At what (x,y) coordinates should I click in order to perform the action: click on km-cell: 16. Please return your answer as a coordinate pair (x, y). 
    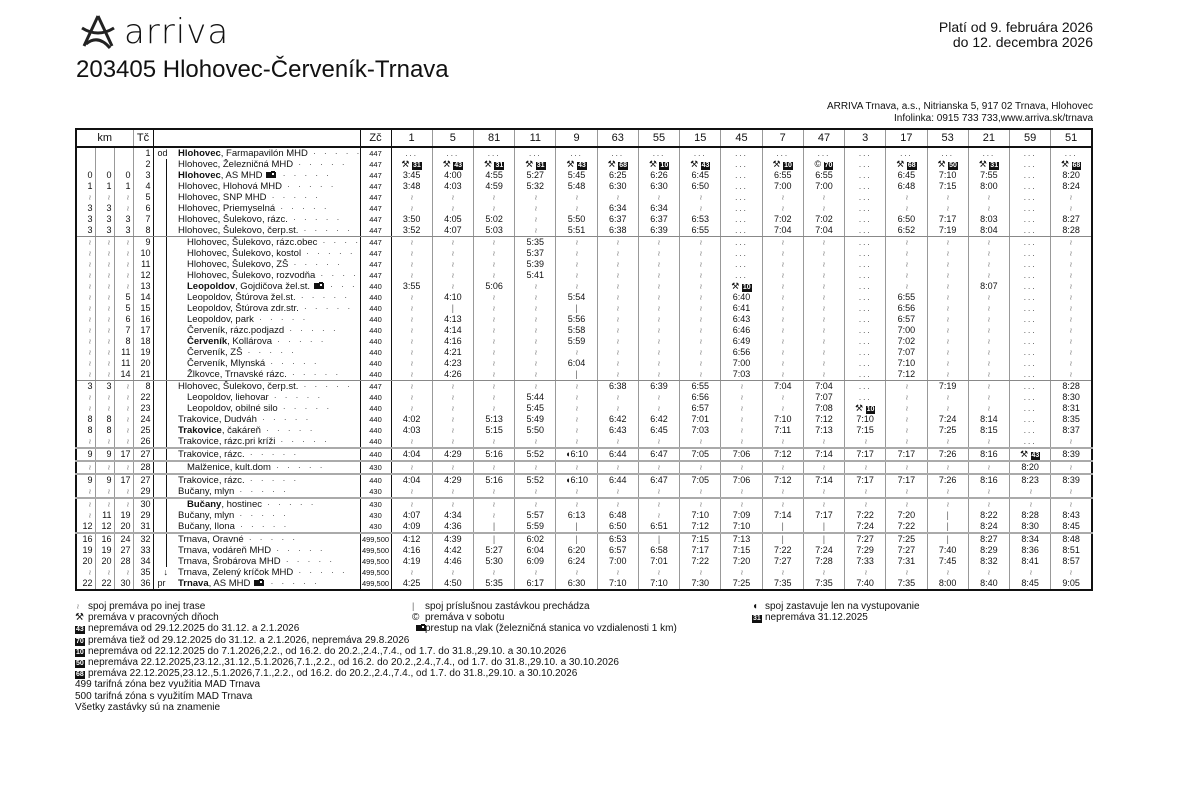
    Looking at the image, I should click on (85, 539).